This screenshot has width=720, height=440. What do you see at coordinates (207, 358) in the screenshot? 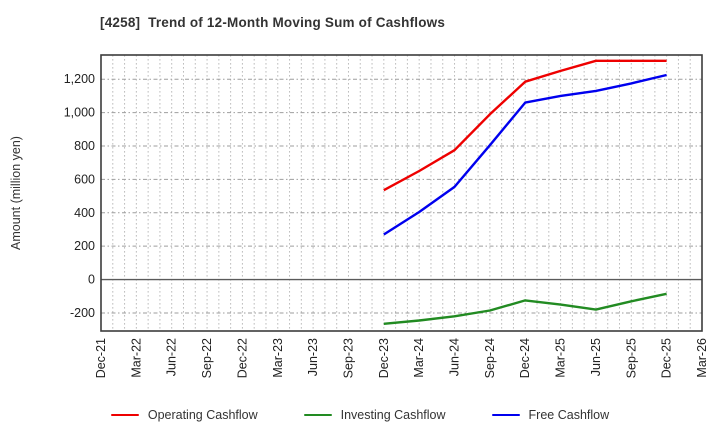
I see `x-tick-label: Sep-22` at bounding box center [207, 358].